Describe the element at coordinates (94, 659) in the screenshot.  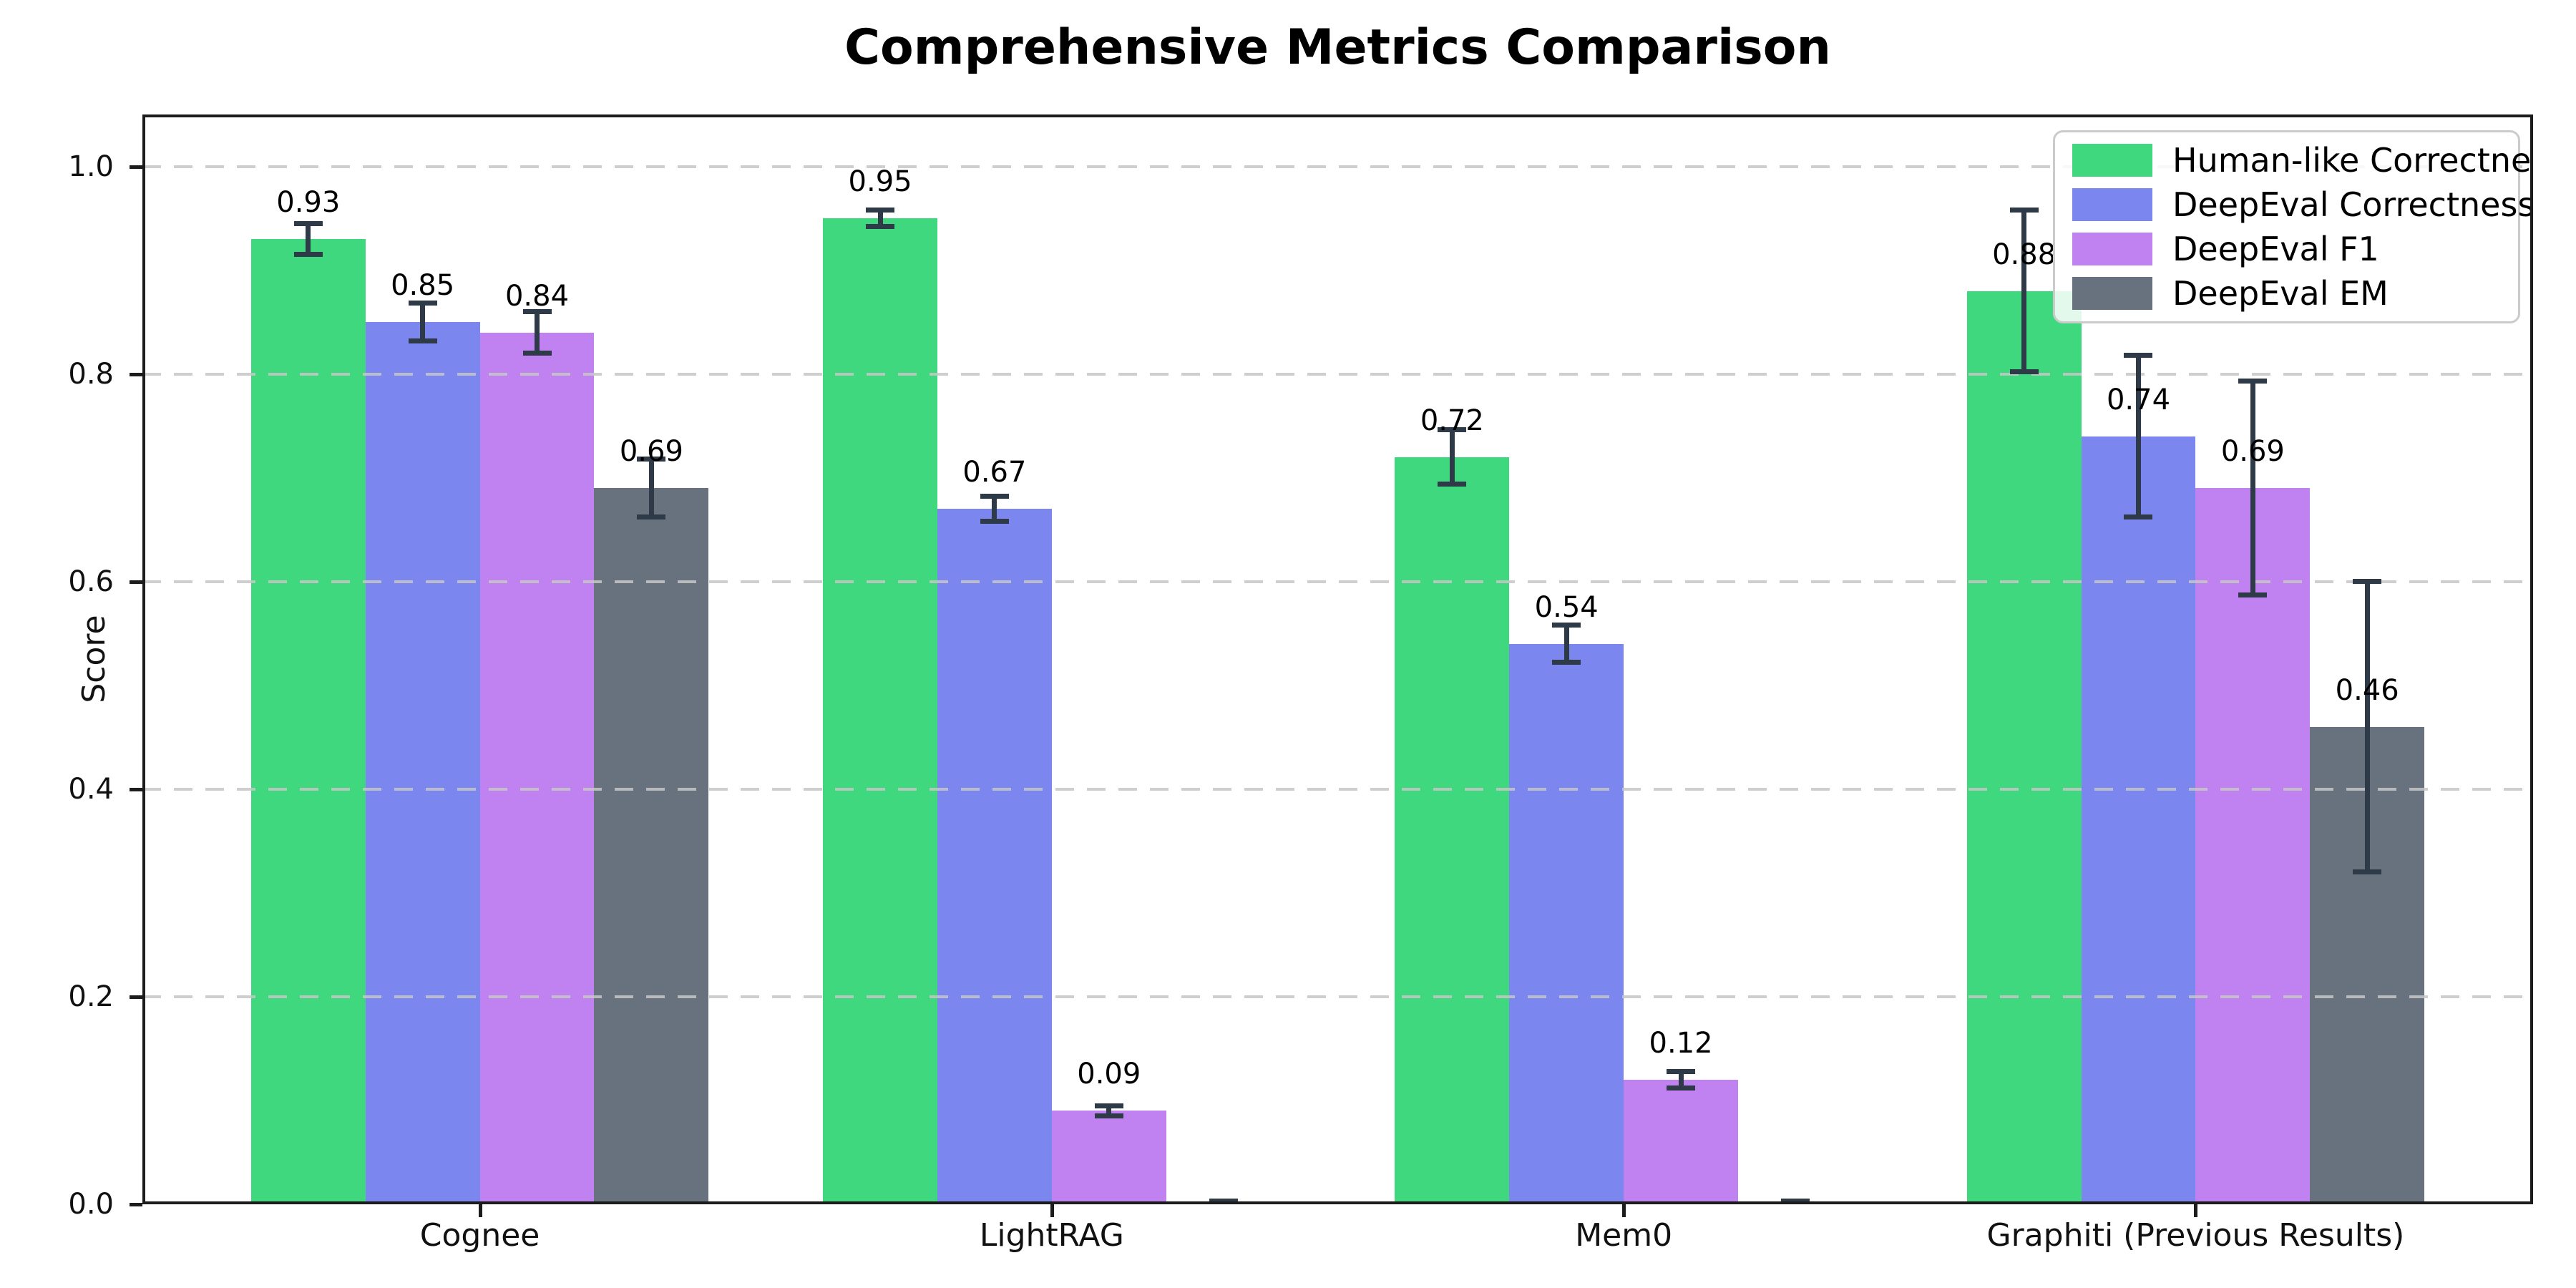
I see `y-axis-label: Score` at that location.